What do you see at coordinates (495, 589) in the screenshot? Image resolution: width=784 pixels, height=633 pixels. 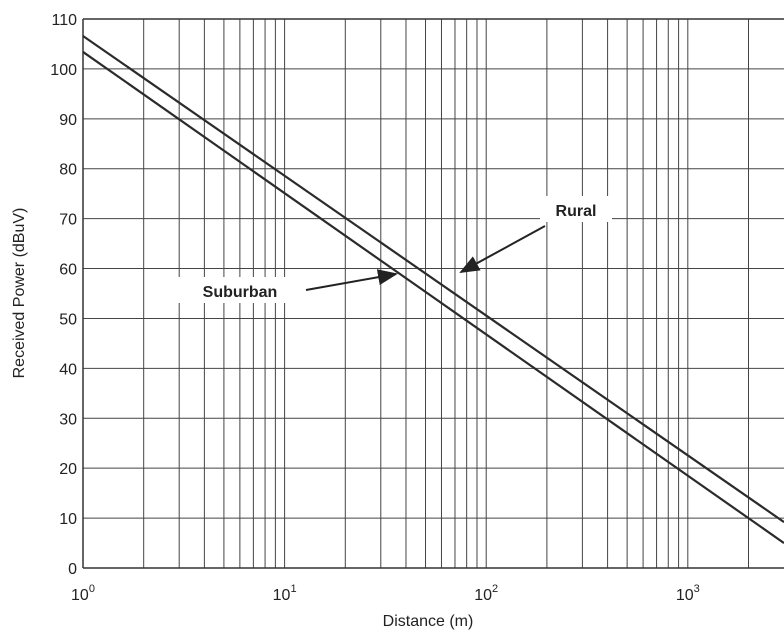 I see `x-tick-exponent: 2` at bounding box center [495, 589].